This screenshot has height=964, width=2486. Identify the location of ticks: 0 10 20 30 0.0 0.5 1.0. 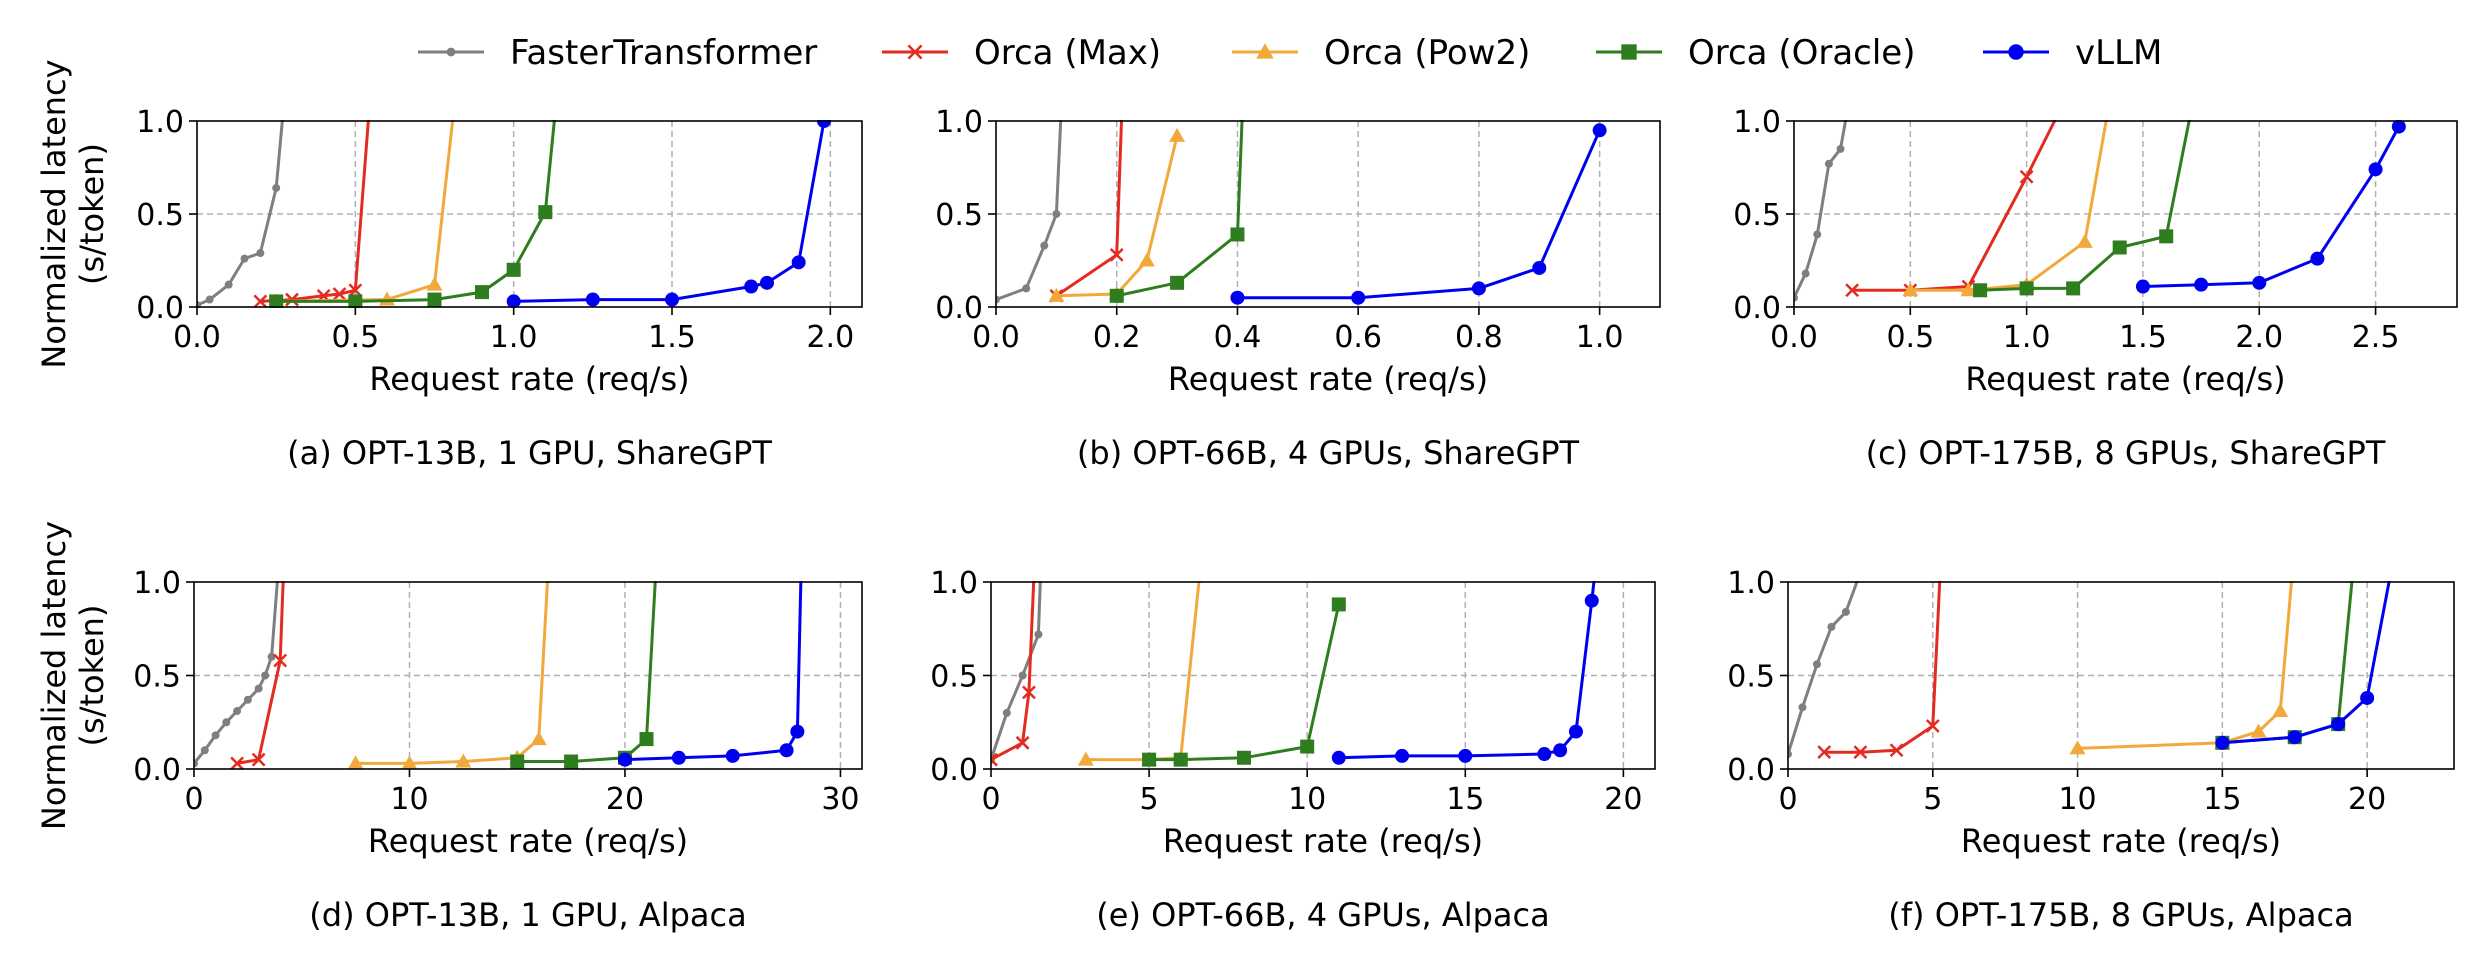
(496, 691).